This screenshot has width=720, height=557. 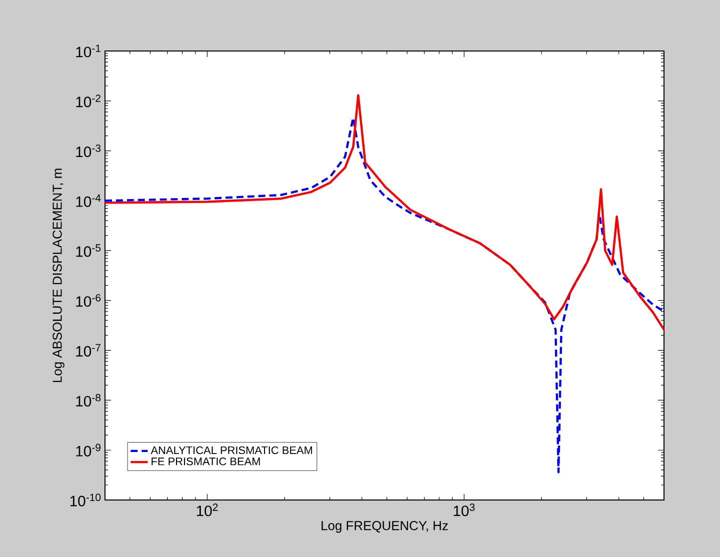 What do you see at coordinates (58, 275) in the screenshot?
I see `y-axis-title: Log ABSOLUTE DISPLACEMENT, m` at bounding box center [58, 275].